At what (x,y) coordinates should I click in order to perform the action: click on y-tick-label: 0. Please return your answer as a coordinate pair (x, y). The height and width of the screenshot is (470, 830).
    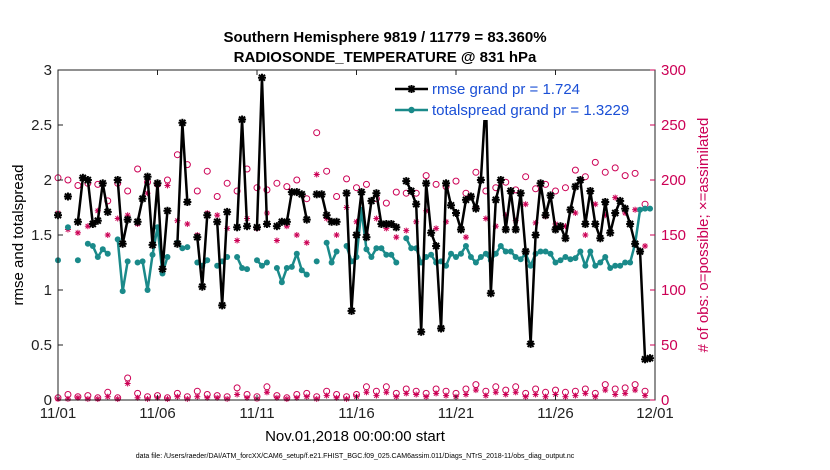
    Looking at the image, I should click on (48, 400).